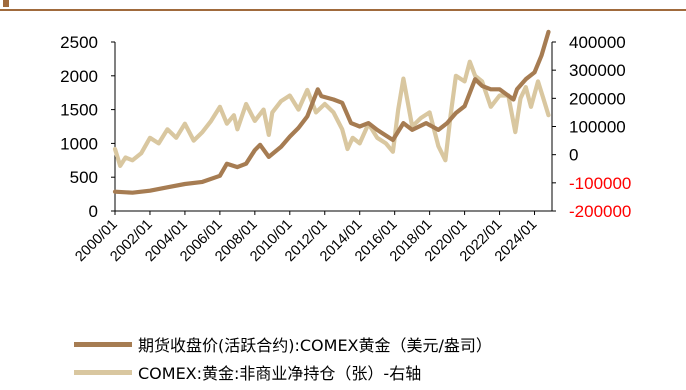  Describe the element at coordinates (597, 127) in the screenshot. I see `y-right-tick-label: 100000` at that location.